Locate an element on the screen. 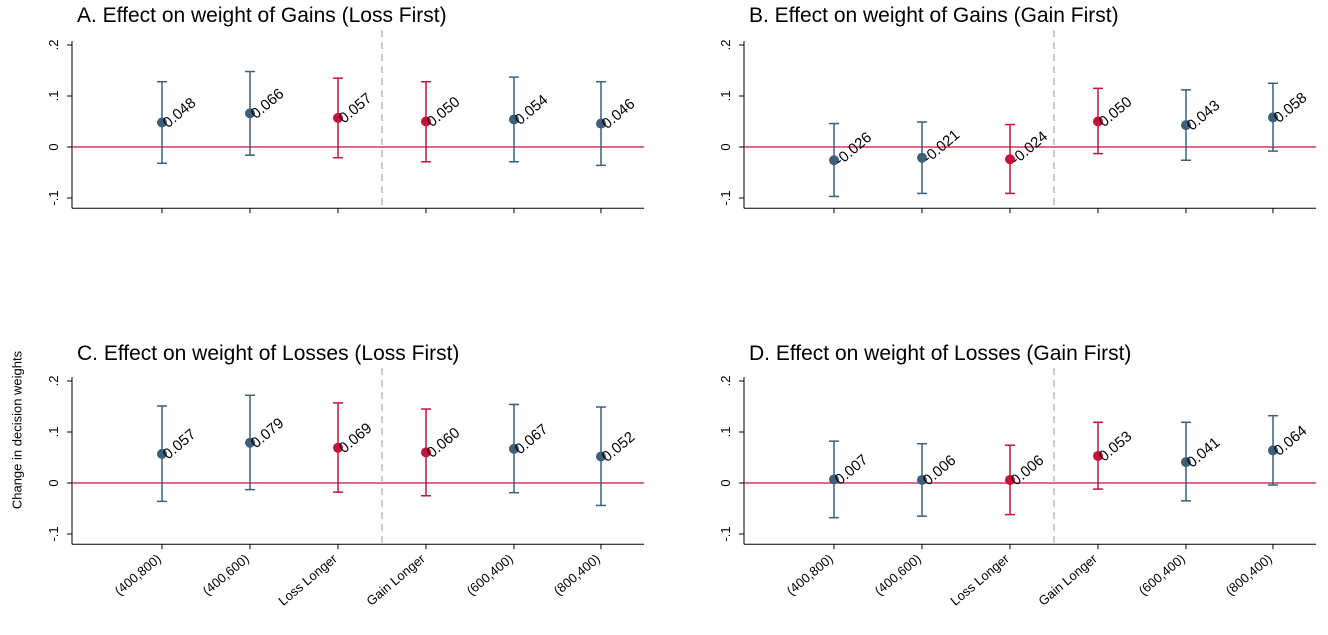 The width and height of the screenshot is (1328, 635). panel-a-y-tick-label: .1 is located at coordinates (53, 96).